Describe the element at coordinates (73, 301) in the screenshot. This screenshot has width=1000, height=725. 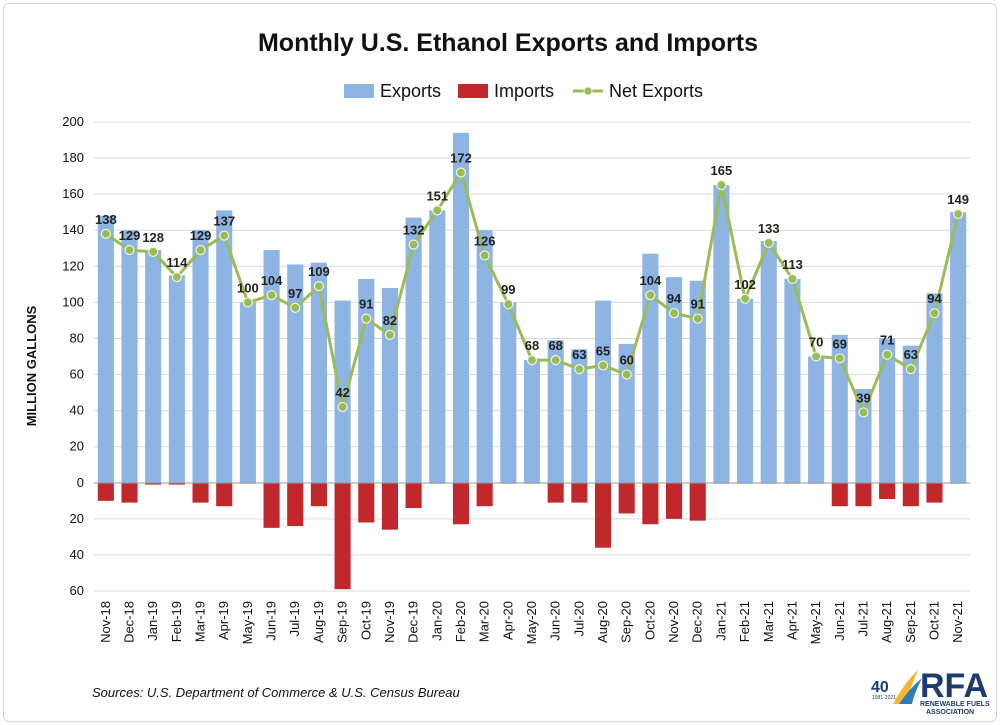
I see `y-tick-label: 100` at that location.